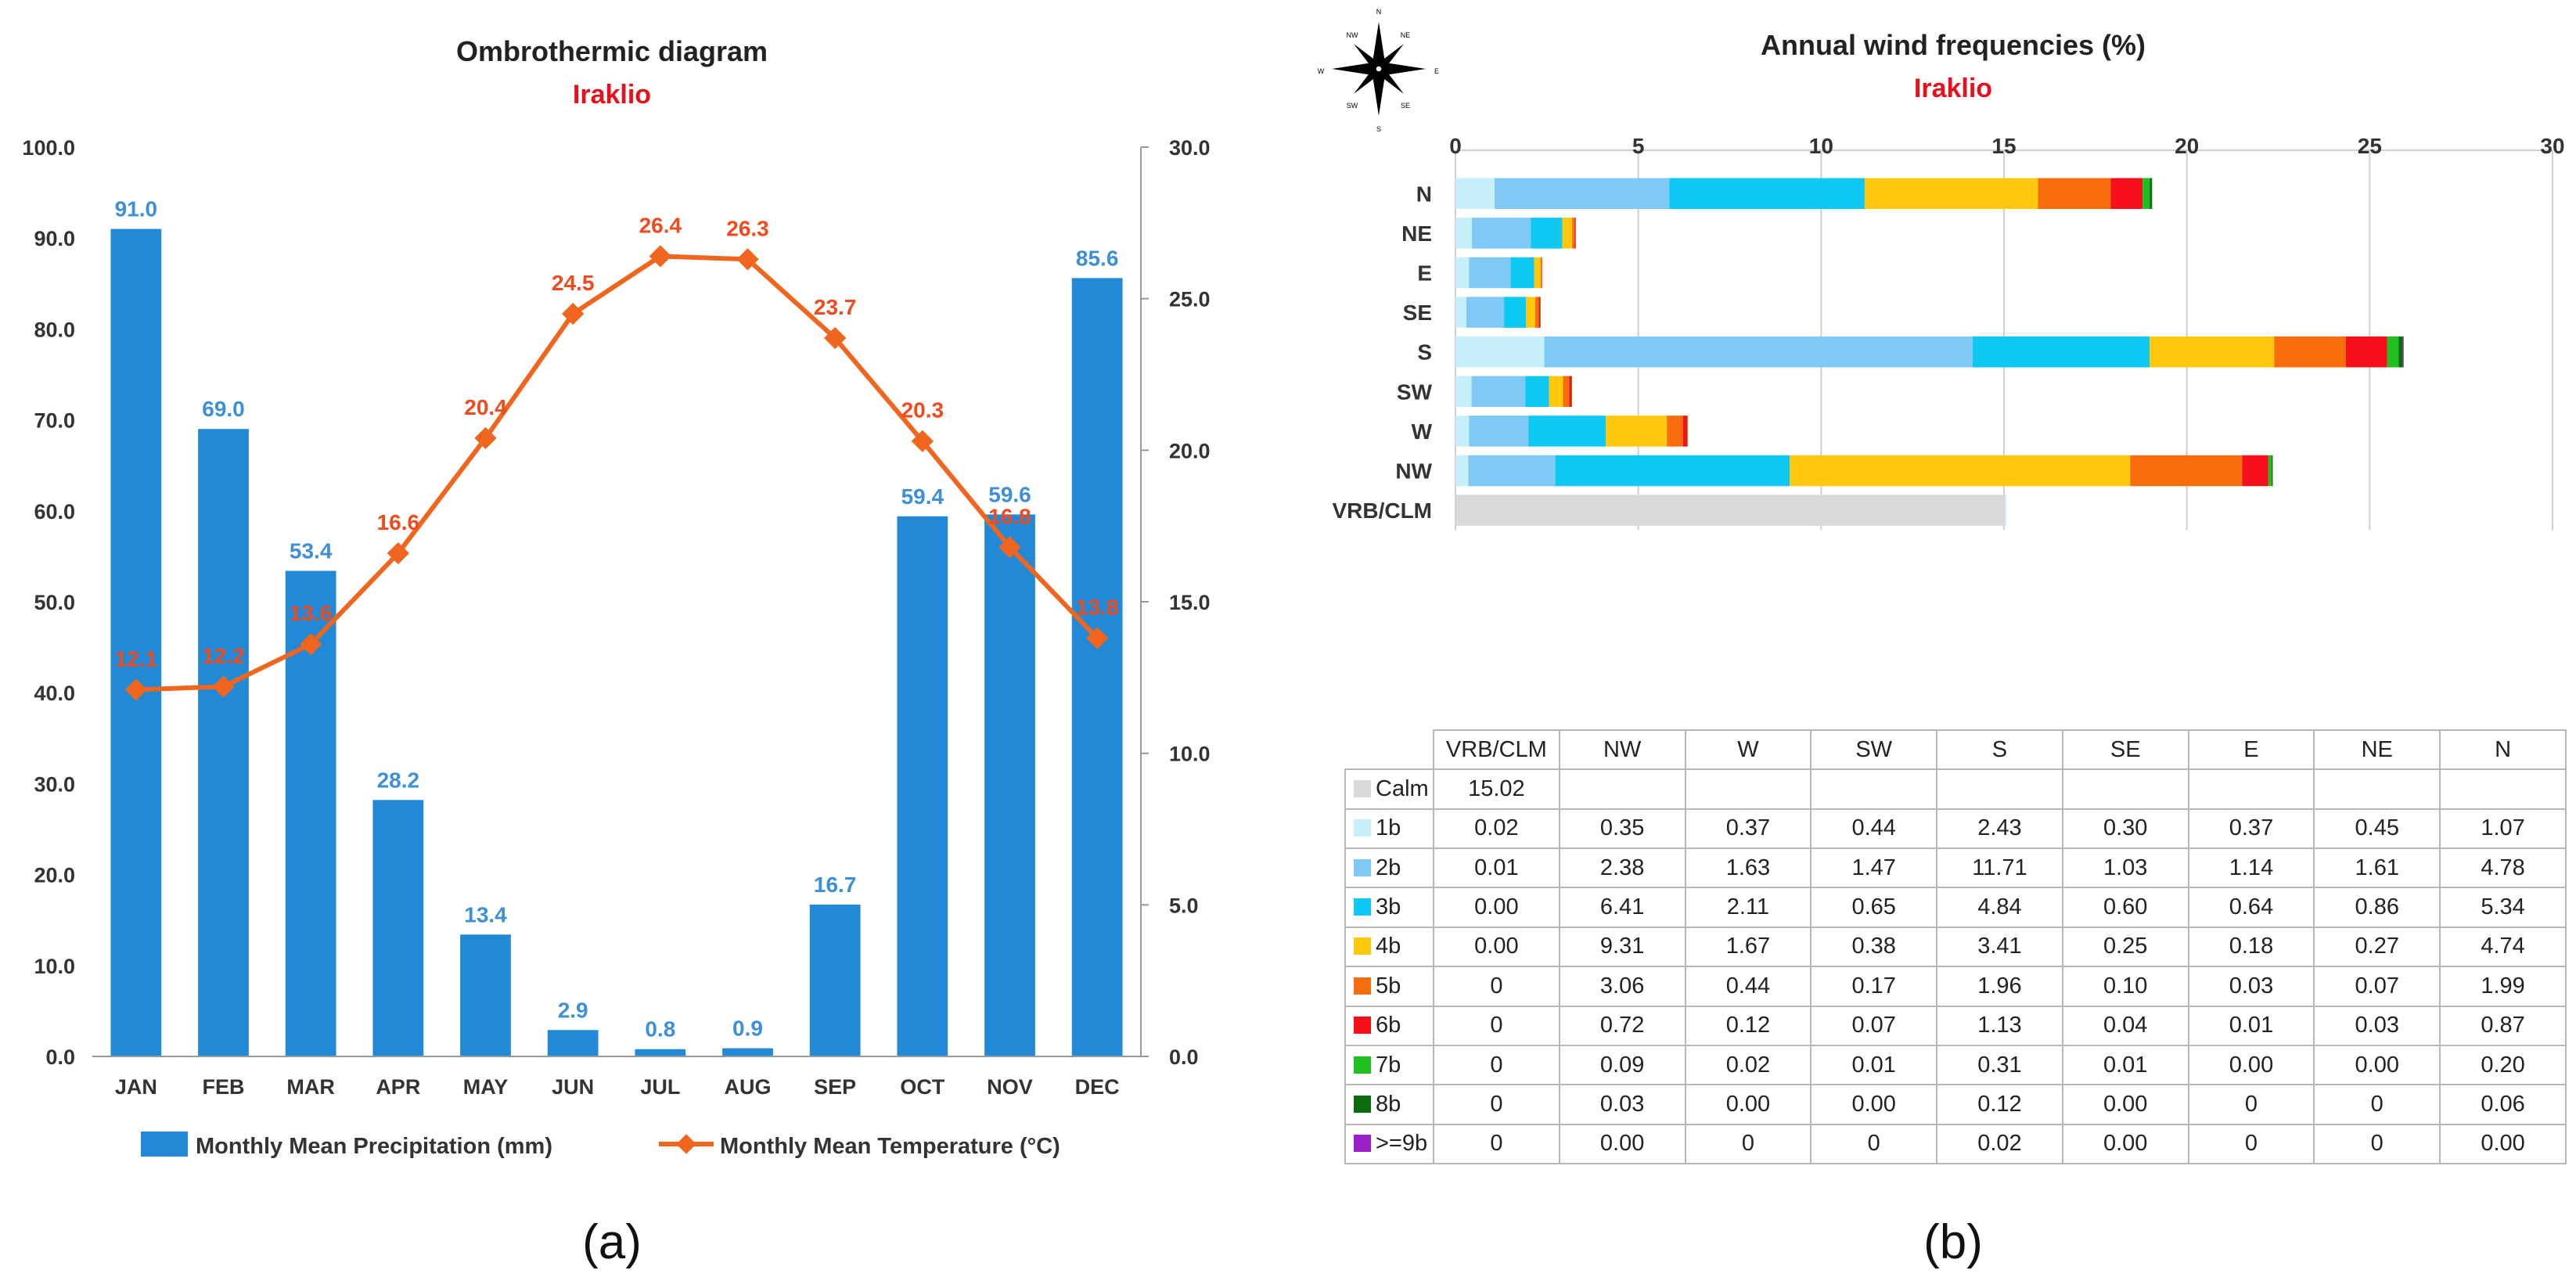 This screenshot has height=1281, width=2576. What do you see at coordinates (1184, 1057) in the screenshot?
I see `y-right-tick-label: 0.0` at bounding box center [1184, 1057].